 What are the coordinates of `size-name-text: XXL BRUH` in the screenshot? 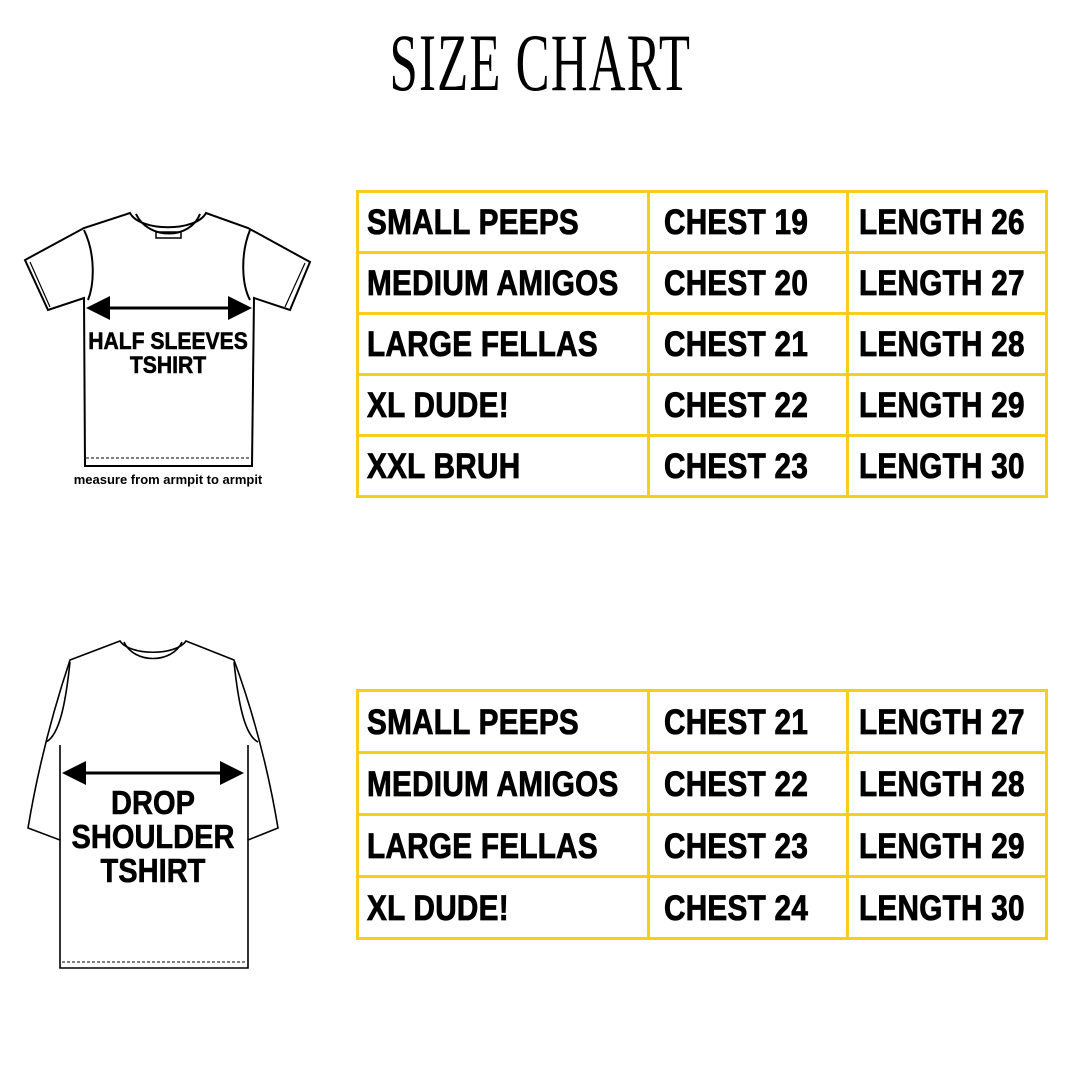 It's located at (444, 465).